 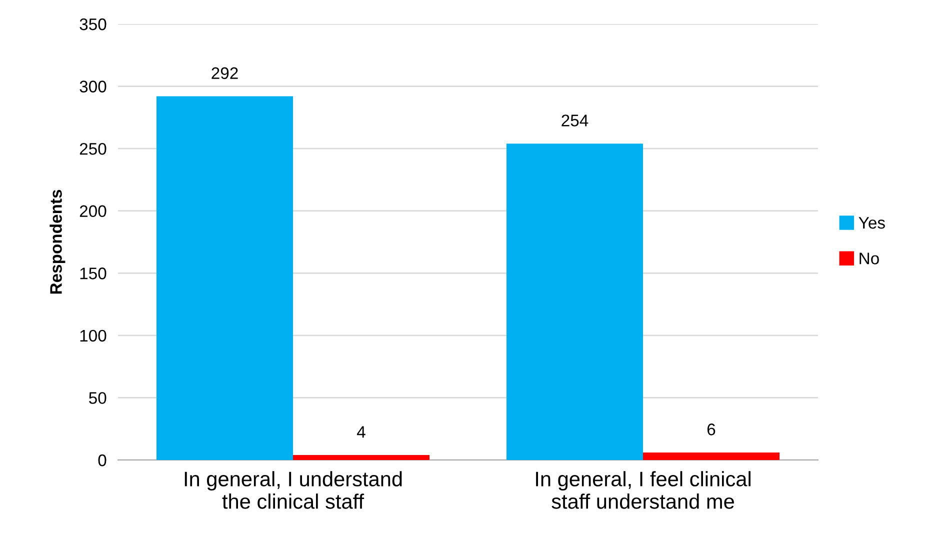 What do you see at coordinates (93, 274) in the screenshot?
I see `y-tick-label: 150` at bounding box center [93, 274].